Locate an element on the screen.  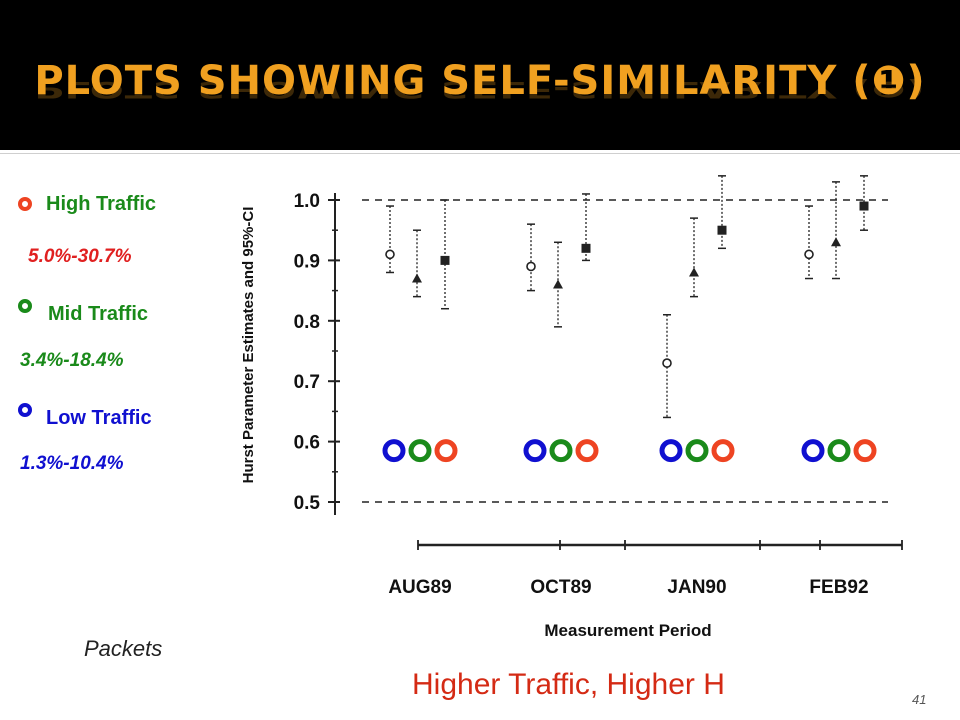
x-tick-label: AUG89 is located at coordinates (419, 587).